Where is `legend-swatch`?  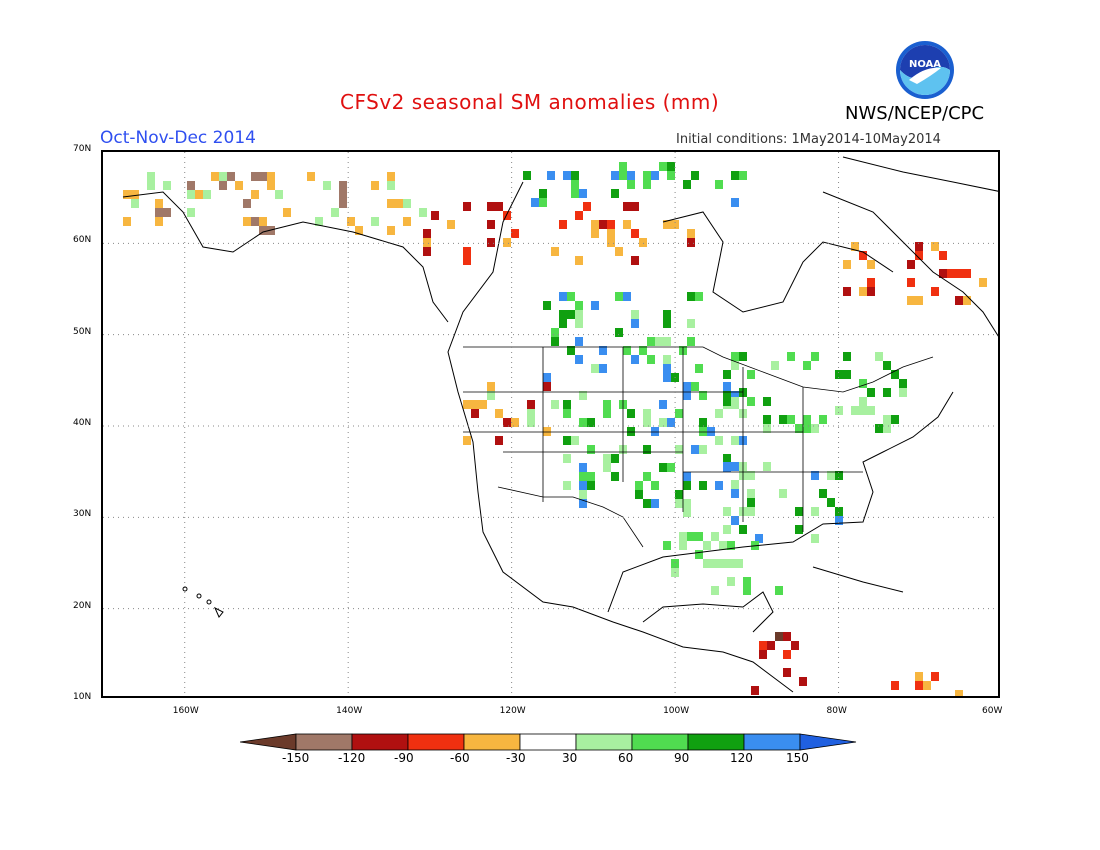 legend-swatch is located at coordinates (324, 742).